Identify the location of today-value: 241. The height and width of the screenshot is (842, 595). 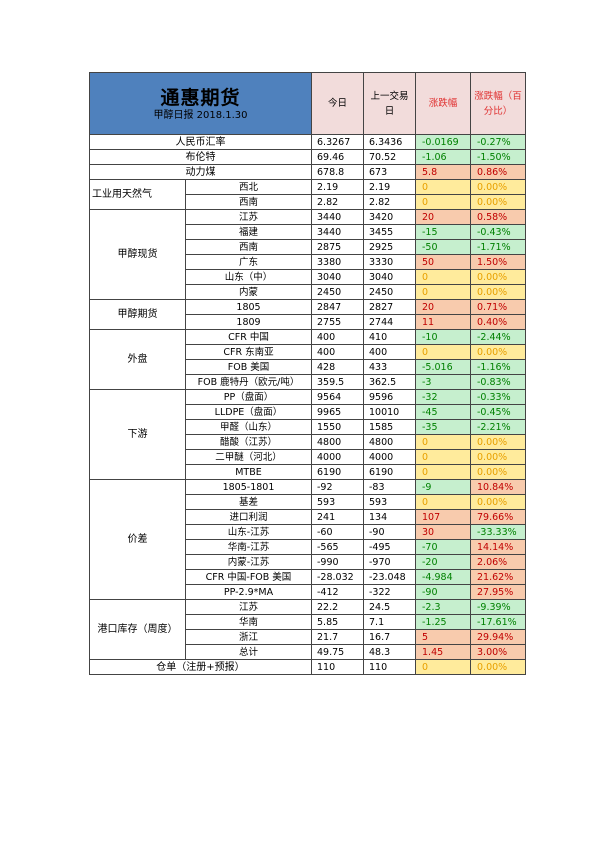
(337, 517).